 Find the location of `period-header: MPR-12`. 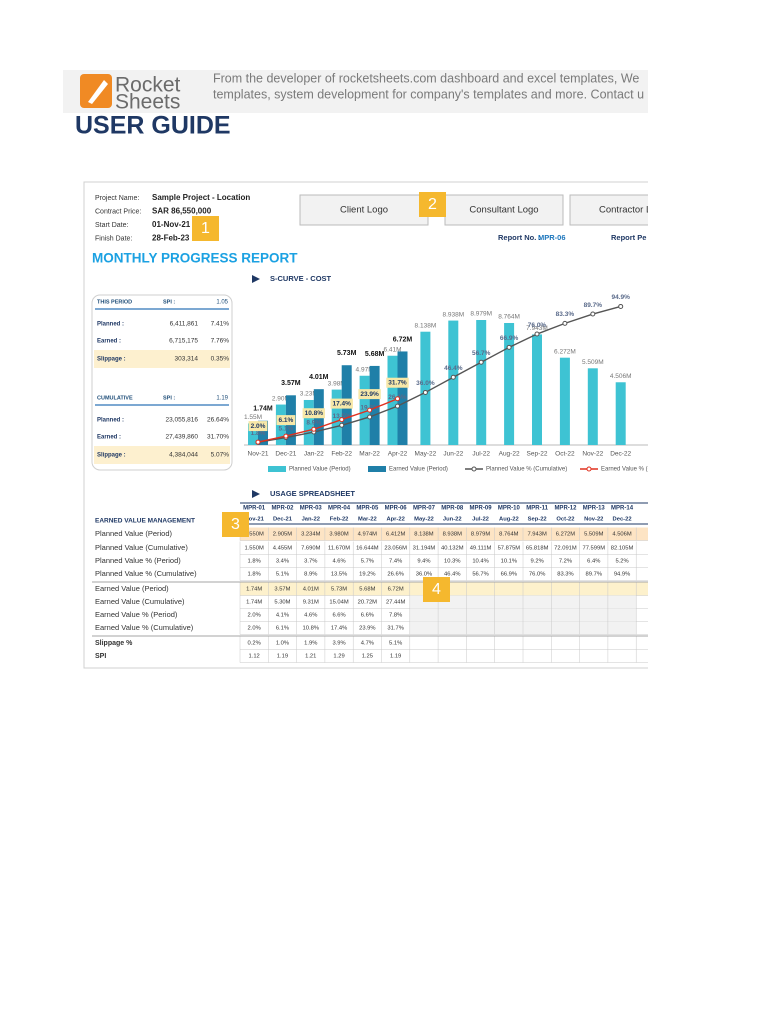

period-header: MPR-12 is located at coordinates (565, 509).